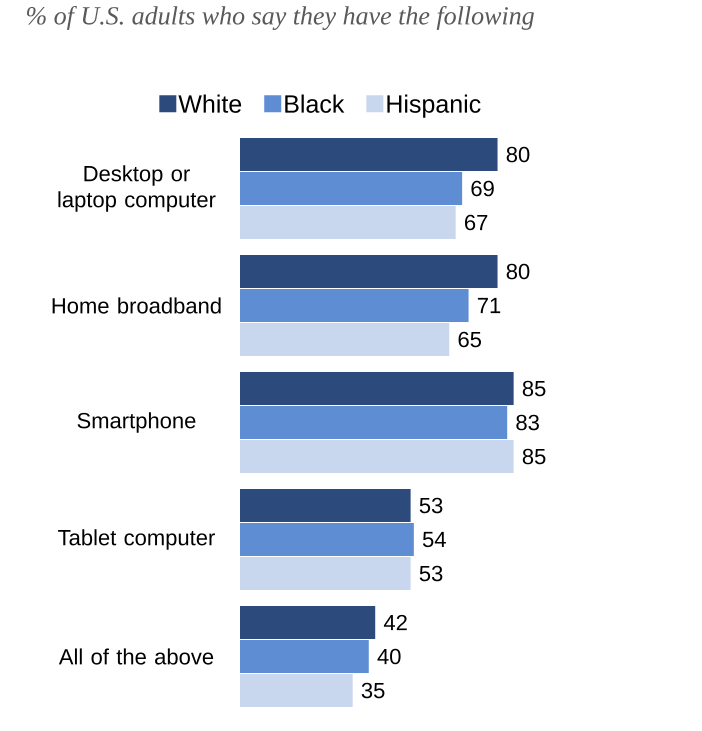 This screenshot has height=731, width=702. Describe the element at coordinates (280, 18) in the screenshot. I see `chart-title: % of U.S. adults who say they have the following` at that location.